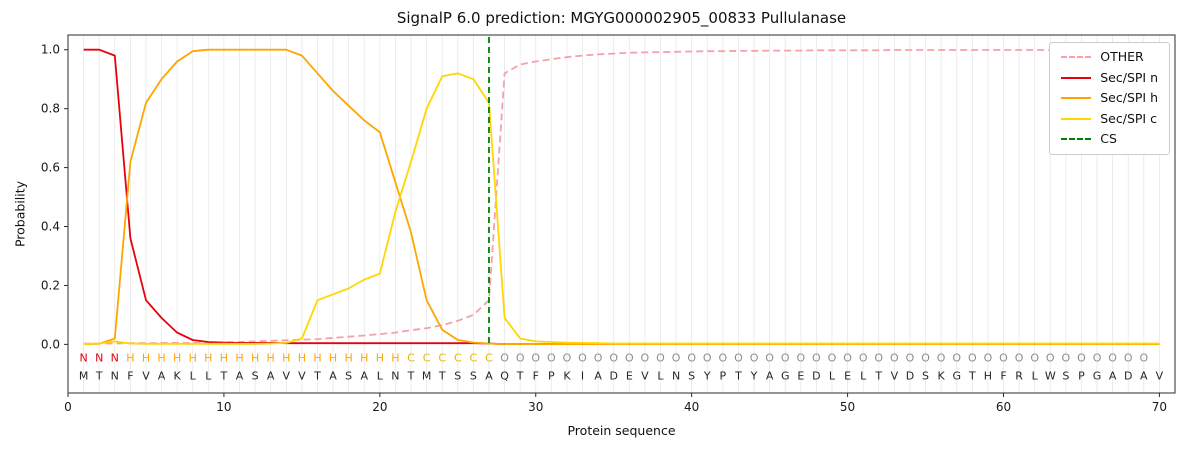 Image resolution: width=1200 pixels, height=450 pixels. I want to click on x-tick-label: 40, so click(691, 407).